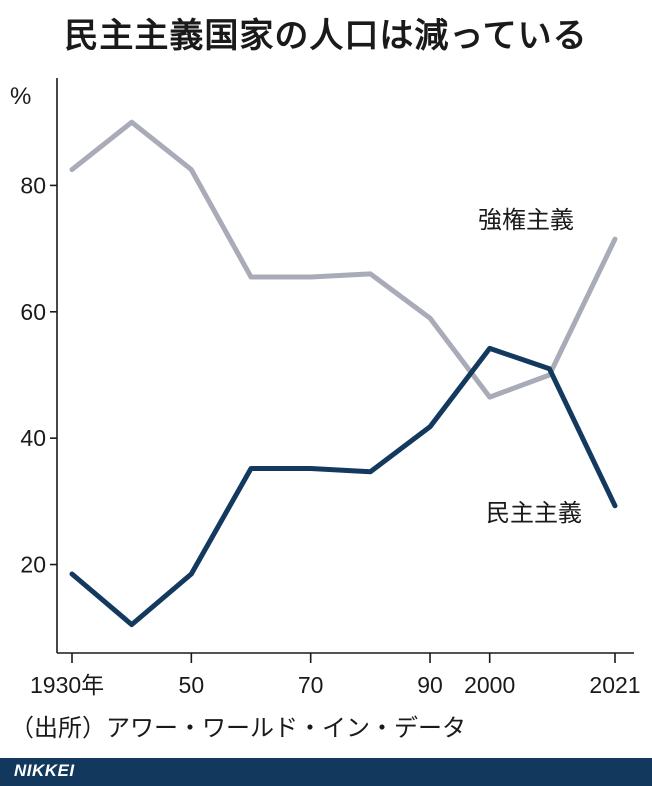 The height and width of the screenshot is (786, 652). What do you see at coordinates (44, 770) in the screenshot?
I see `brand-logo: NIKKEI` at bounding box center [44, 770].